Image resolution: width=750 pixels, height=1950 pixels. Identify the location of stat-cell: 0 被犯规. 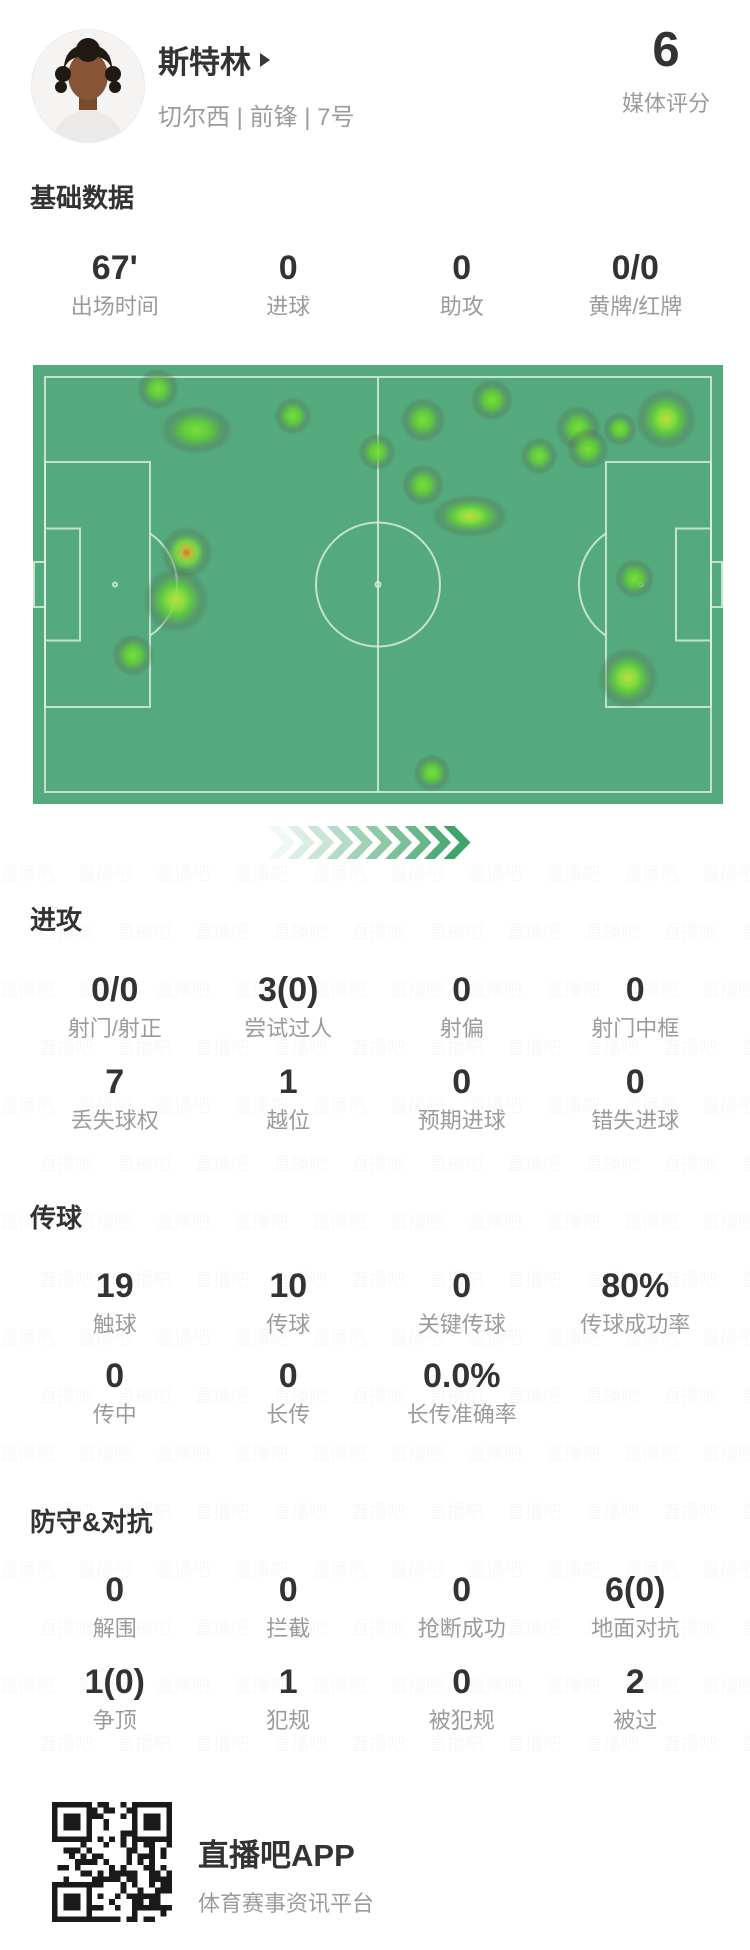
(462, 1698).